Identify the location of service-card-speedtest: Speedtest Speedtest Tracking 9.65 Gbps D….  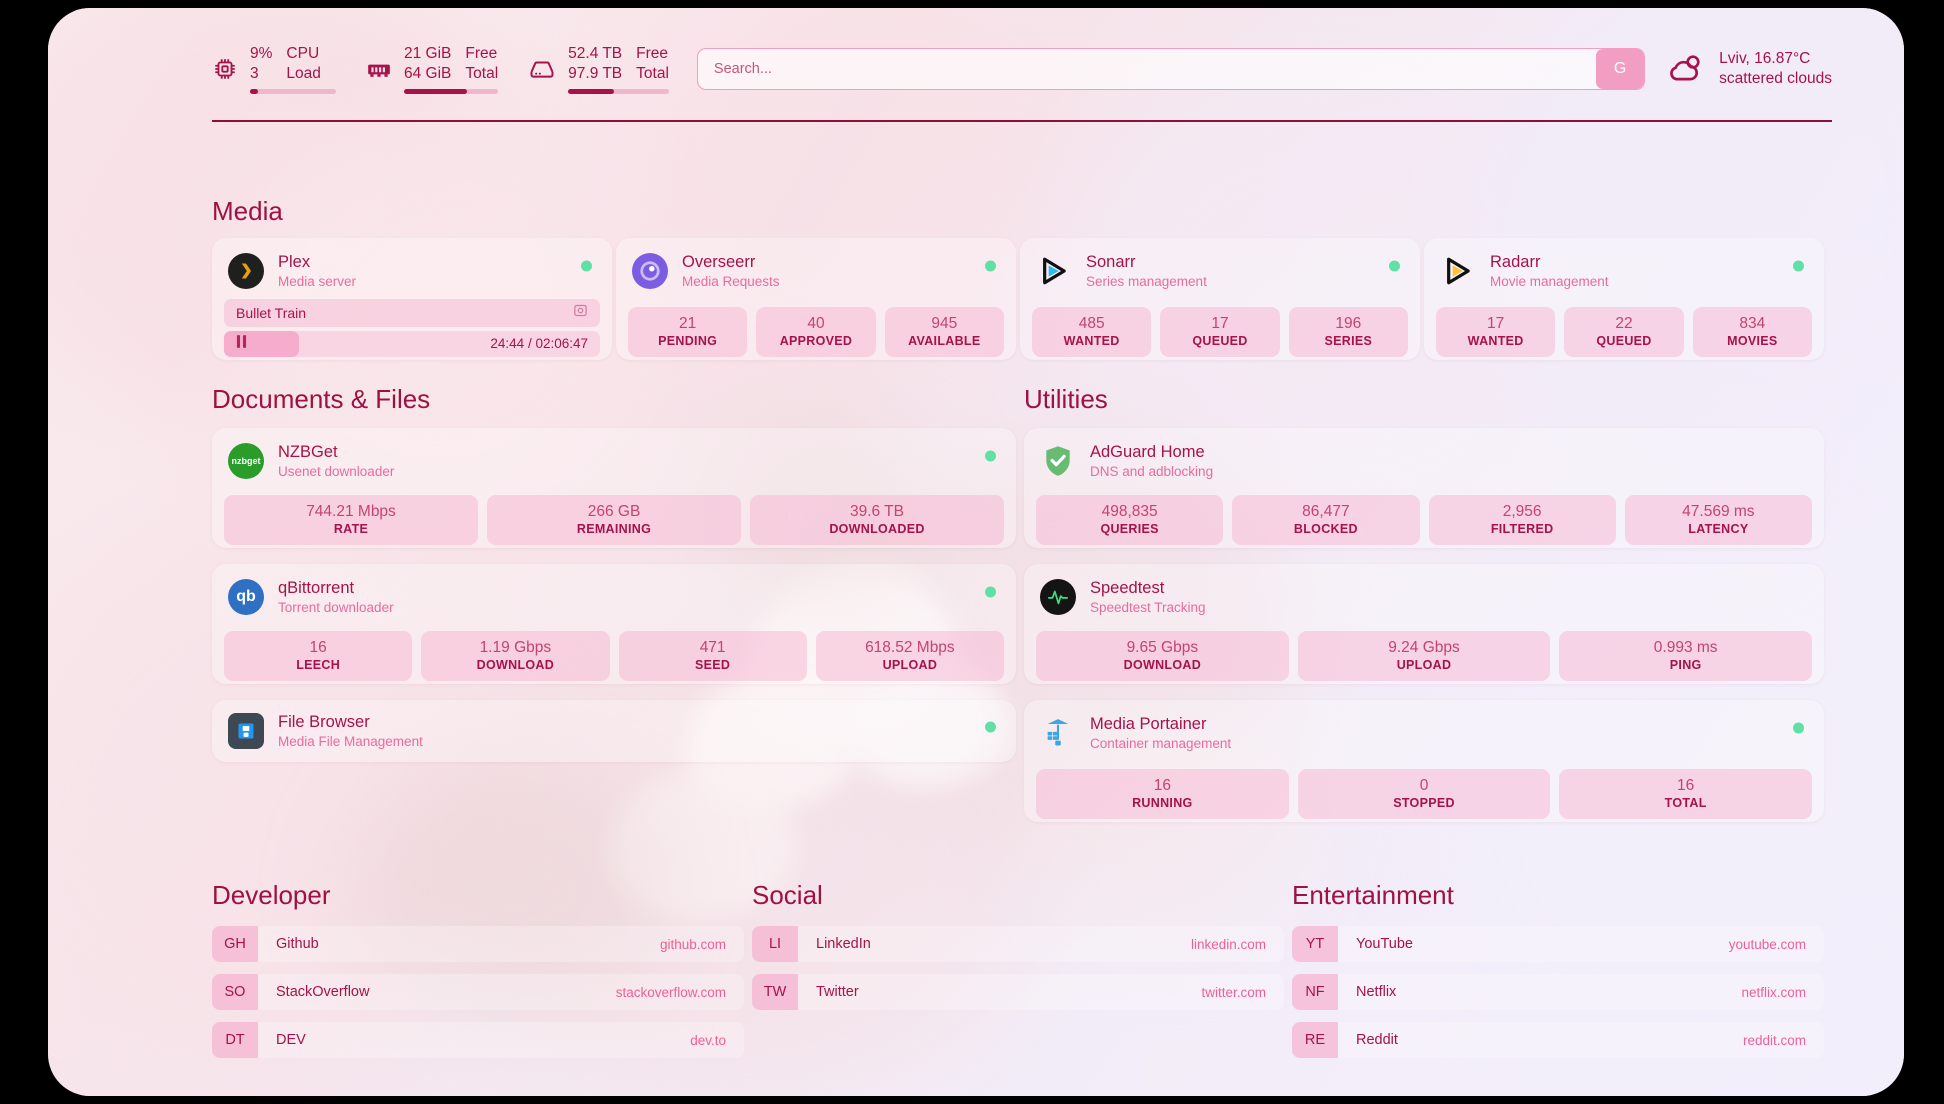
(1424, 624).